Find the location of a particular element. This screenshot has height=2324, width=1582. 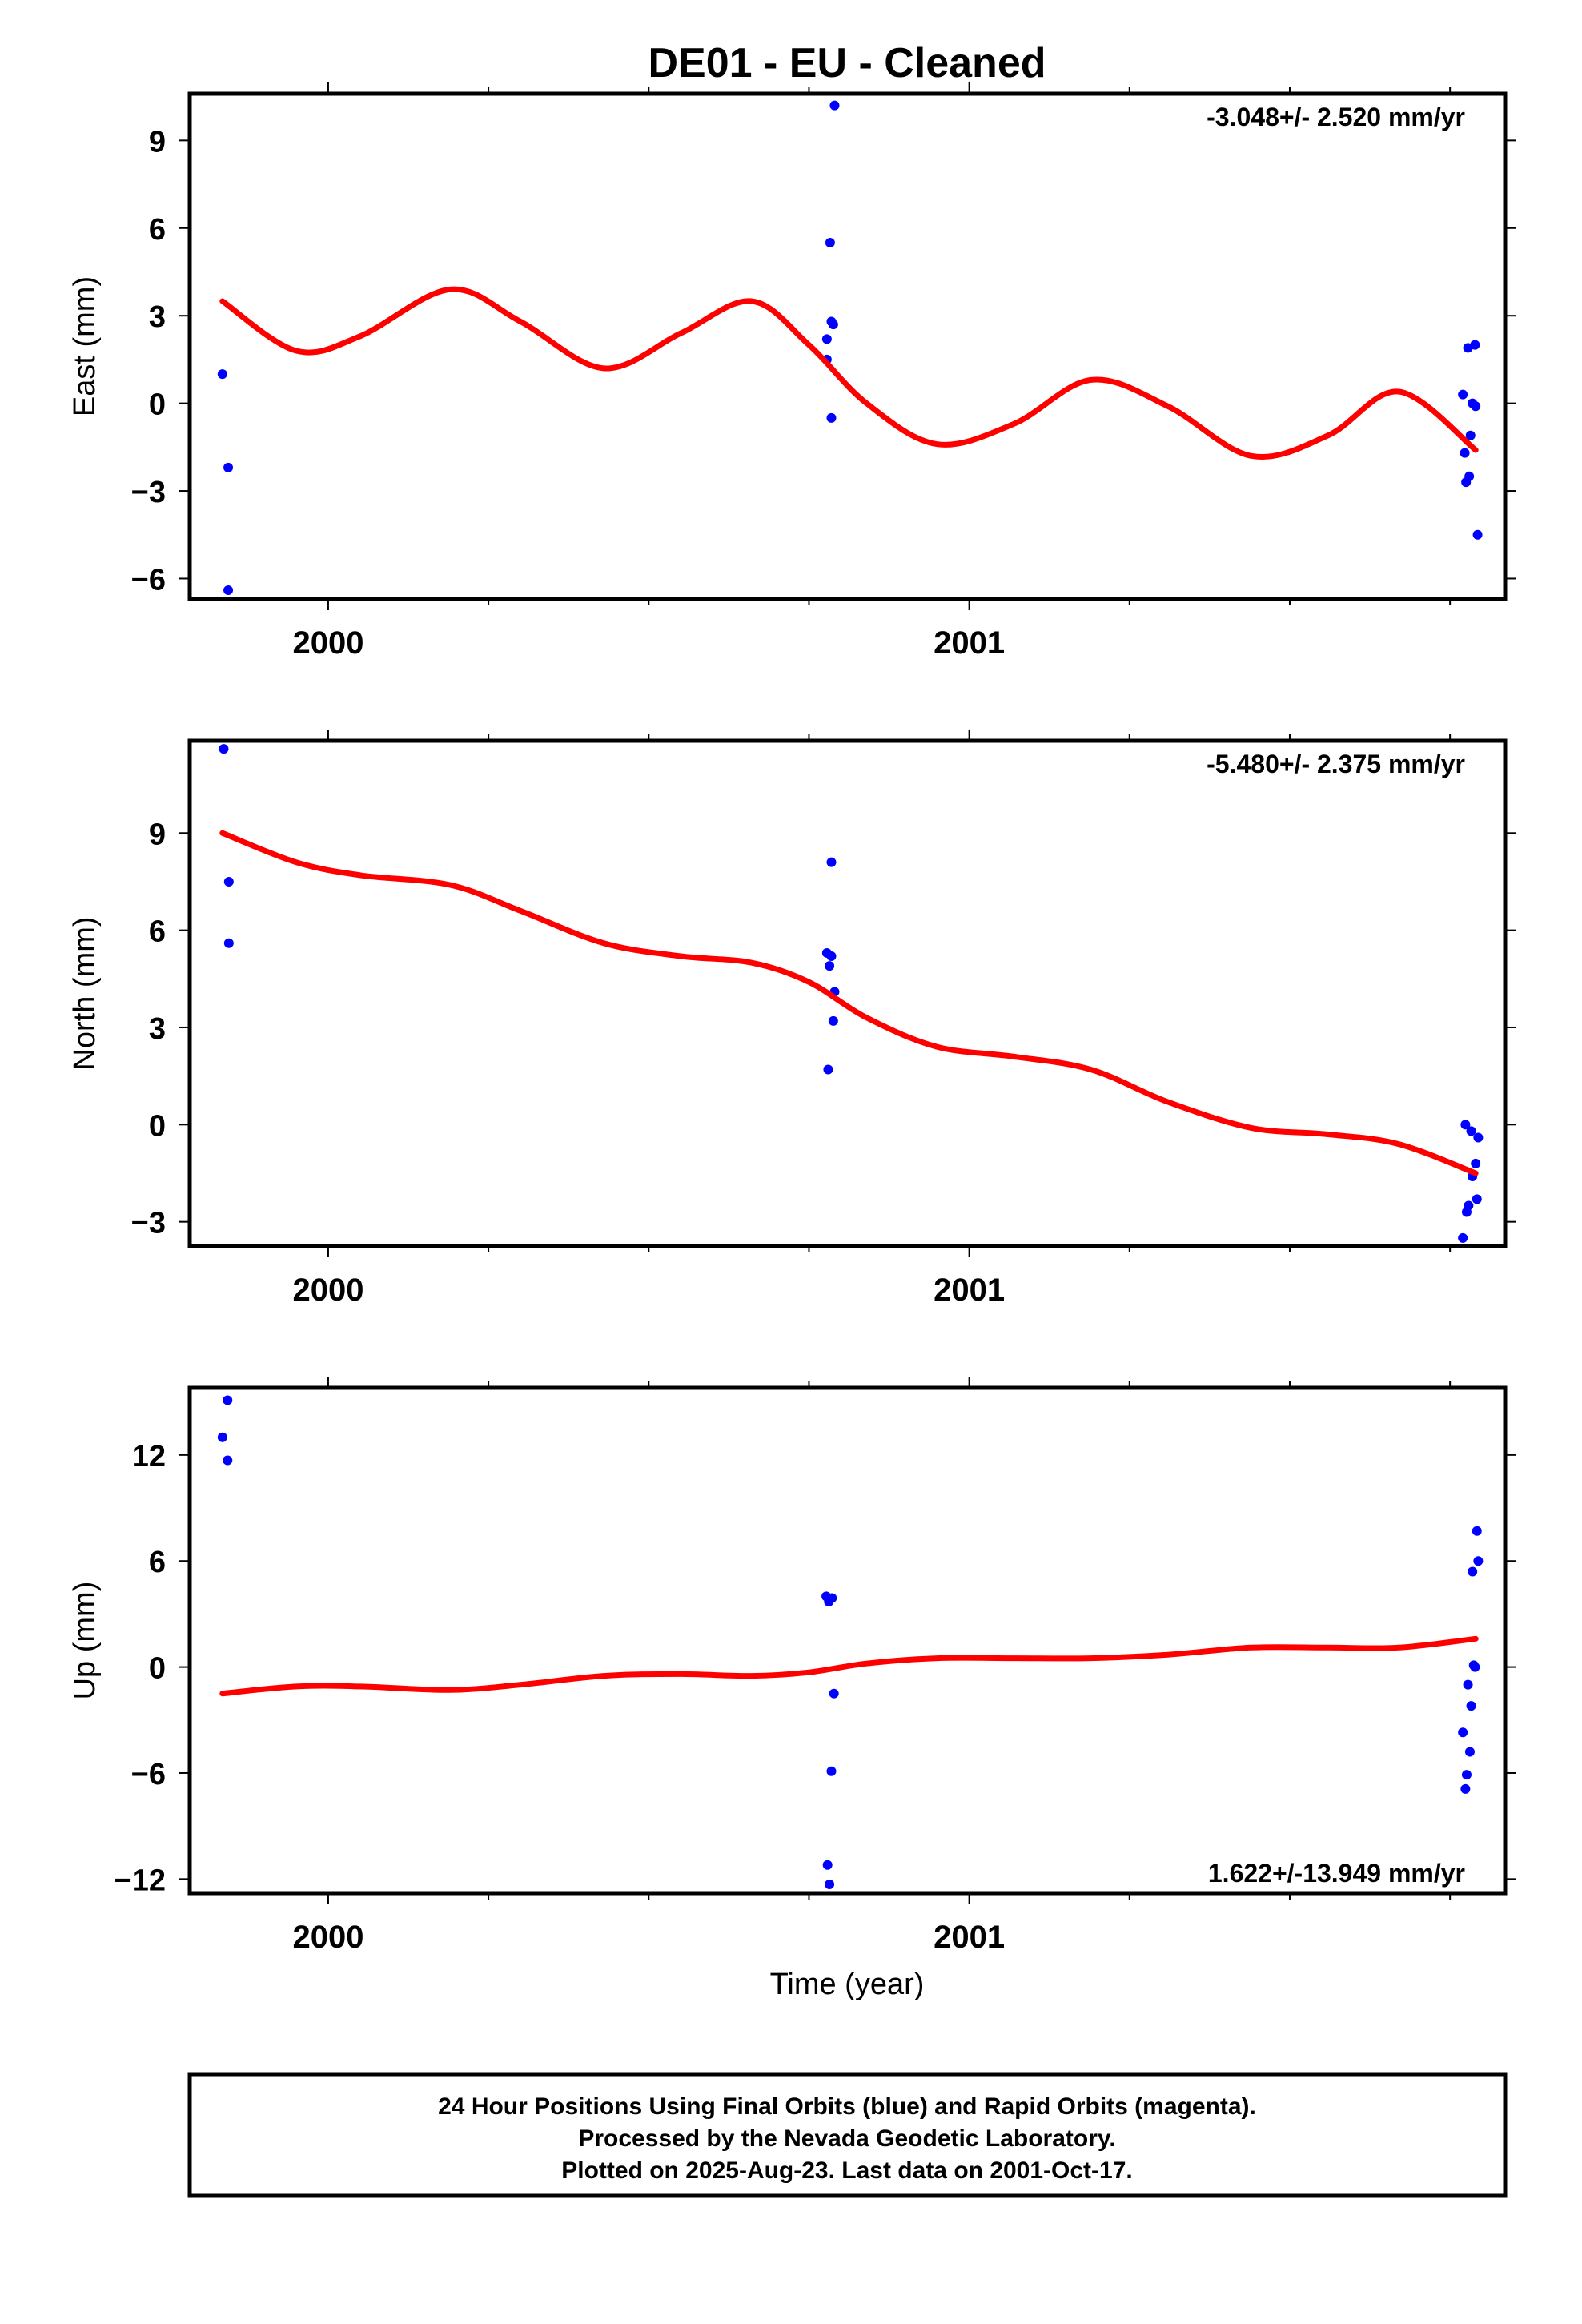

north-rate-label: -5.480+/- 2.375 mm/yr is located at coordinates (1336, 764).